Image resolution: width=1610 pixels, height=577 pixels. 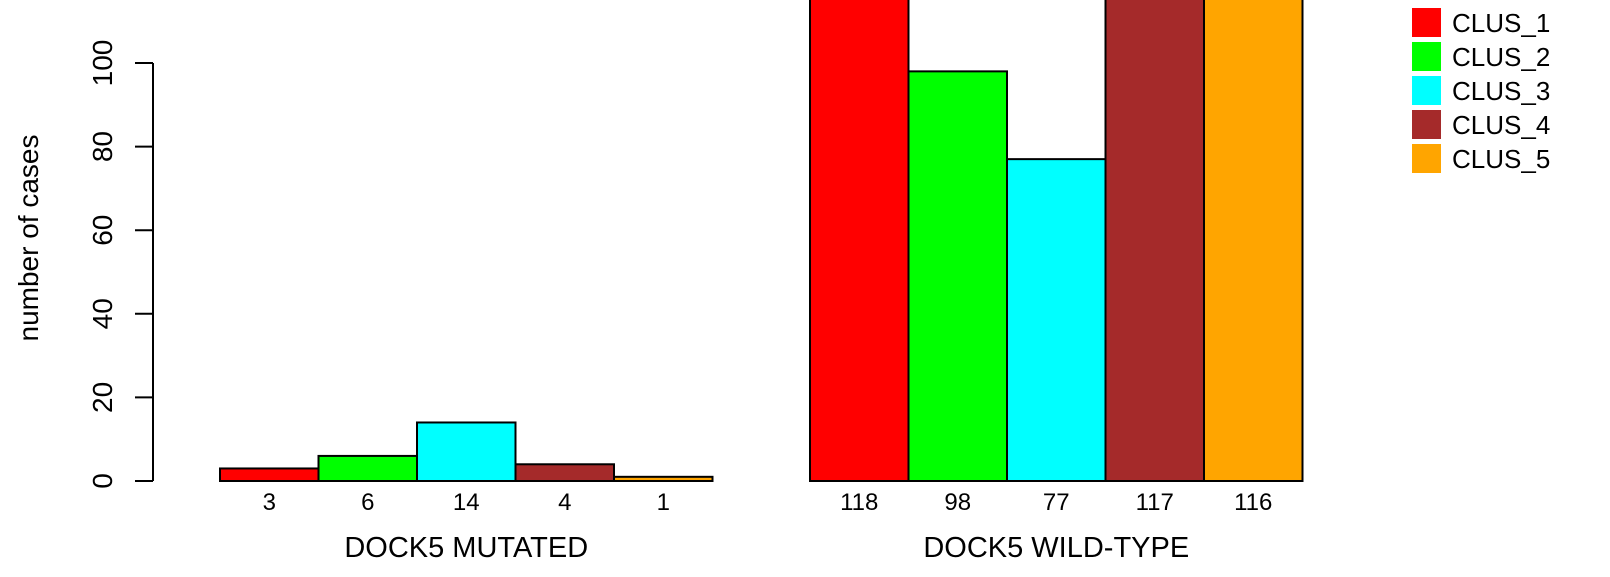 What do you see at coordinates (564, 502) in the screenshot?
I see `bar-value-label: 4` at bounding box center [564, 502].